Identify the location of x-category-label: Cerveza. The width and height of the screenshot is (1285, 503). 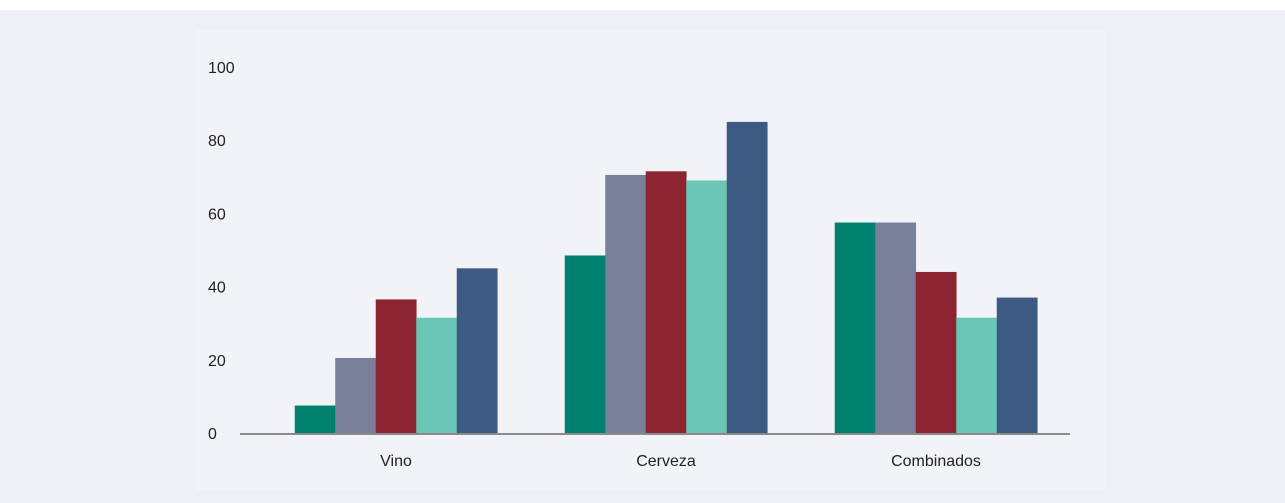
(666, 461).